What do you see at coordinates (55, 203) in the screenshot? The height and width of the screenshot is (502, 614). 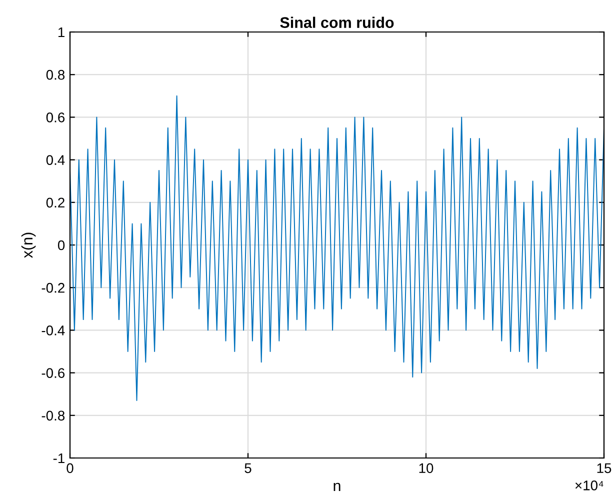 I see `y-tick-label: 0.2` at bounding box center [55, 203].